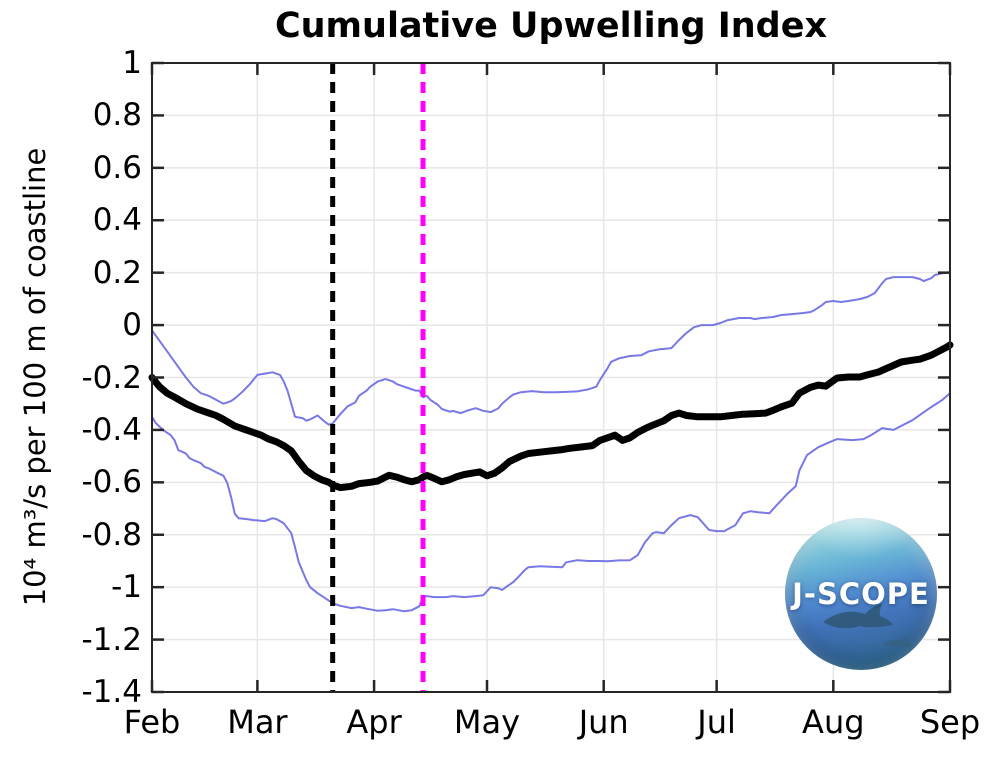  Describe the element at coordinates (152, 722) in the screenshot. I see `x-tick-label: Feb` at that location.